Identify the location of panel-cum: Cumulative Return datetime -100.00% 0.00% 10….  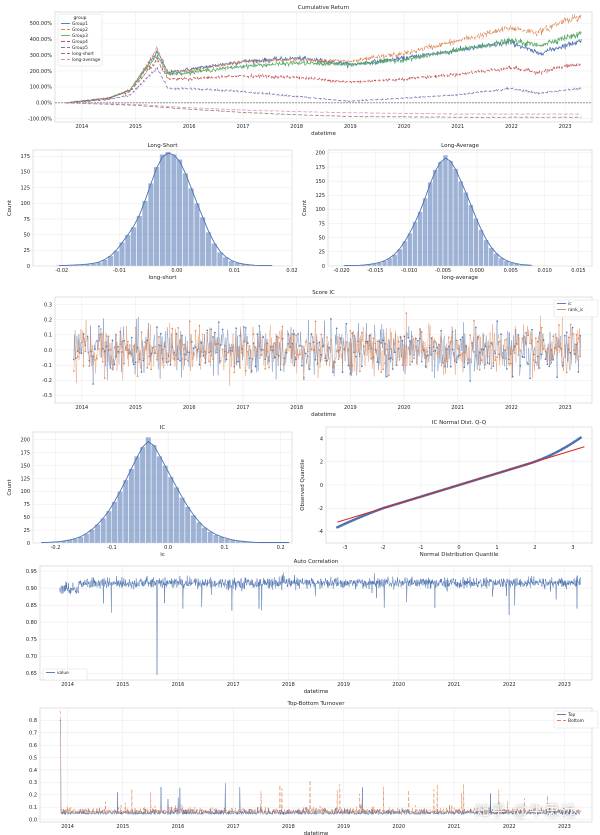
(310, 71).